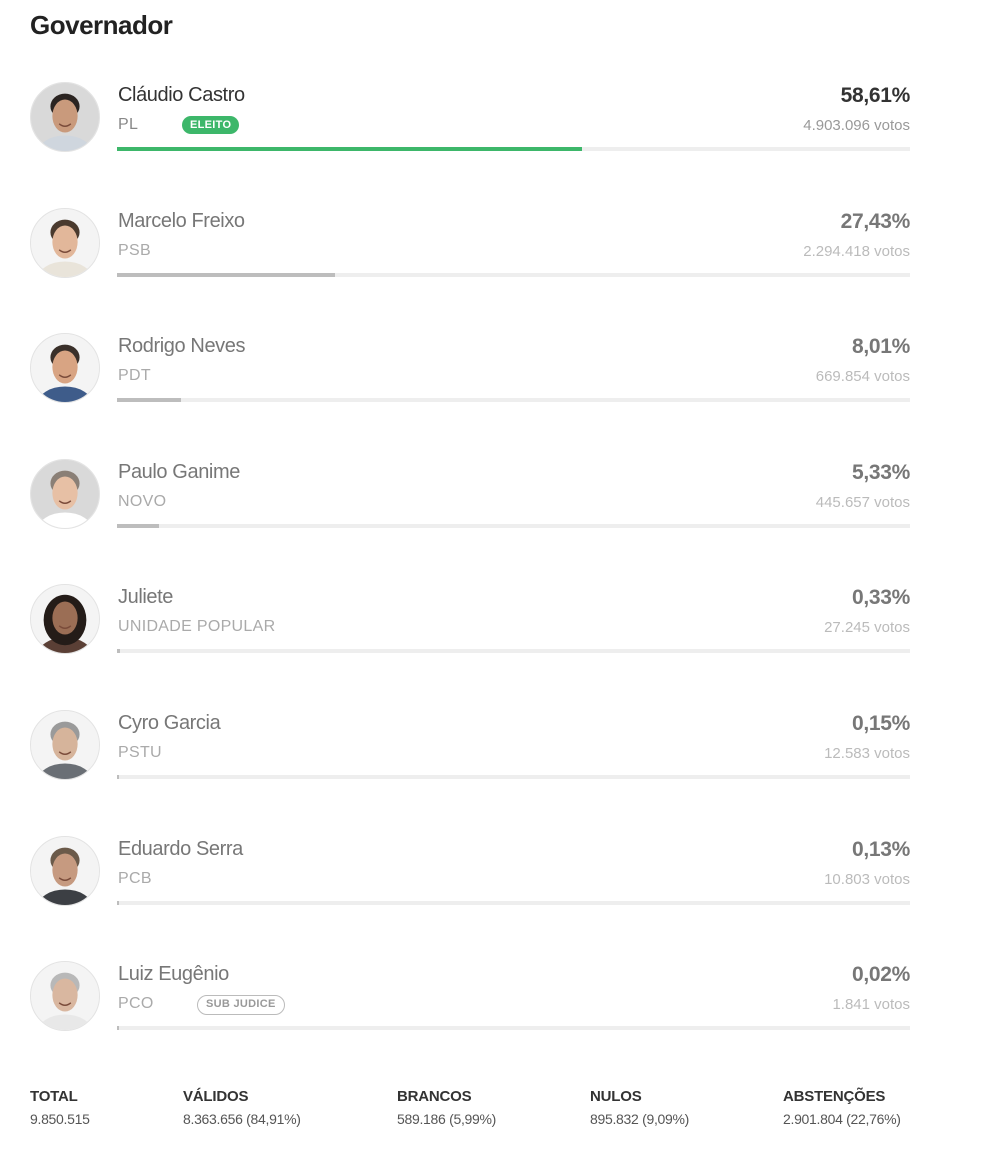 The width and height of the screenshot is (984, 1149). Describe the element at coordinates (142, 501) in the screenshot. I see `candidate-party: NOVO` at that location.